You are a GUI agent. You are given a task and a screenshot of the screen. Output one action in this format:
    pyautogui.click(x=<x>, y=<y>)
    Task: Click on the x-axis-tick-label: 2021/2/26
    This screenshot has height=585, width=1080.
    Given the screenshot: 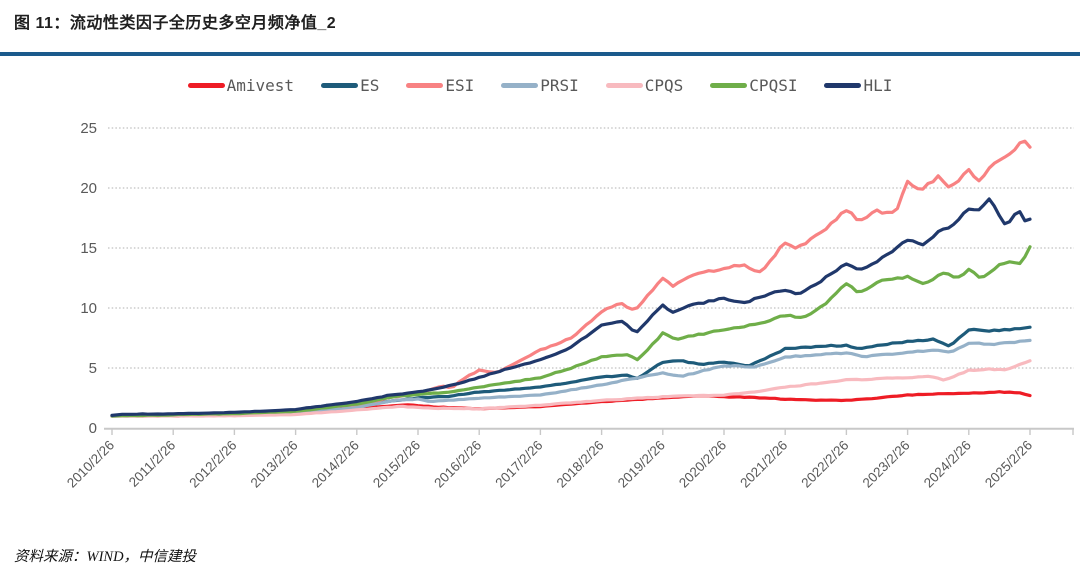 What is the action you would take?
    pyautogui.click(x=763, y=464)
    